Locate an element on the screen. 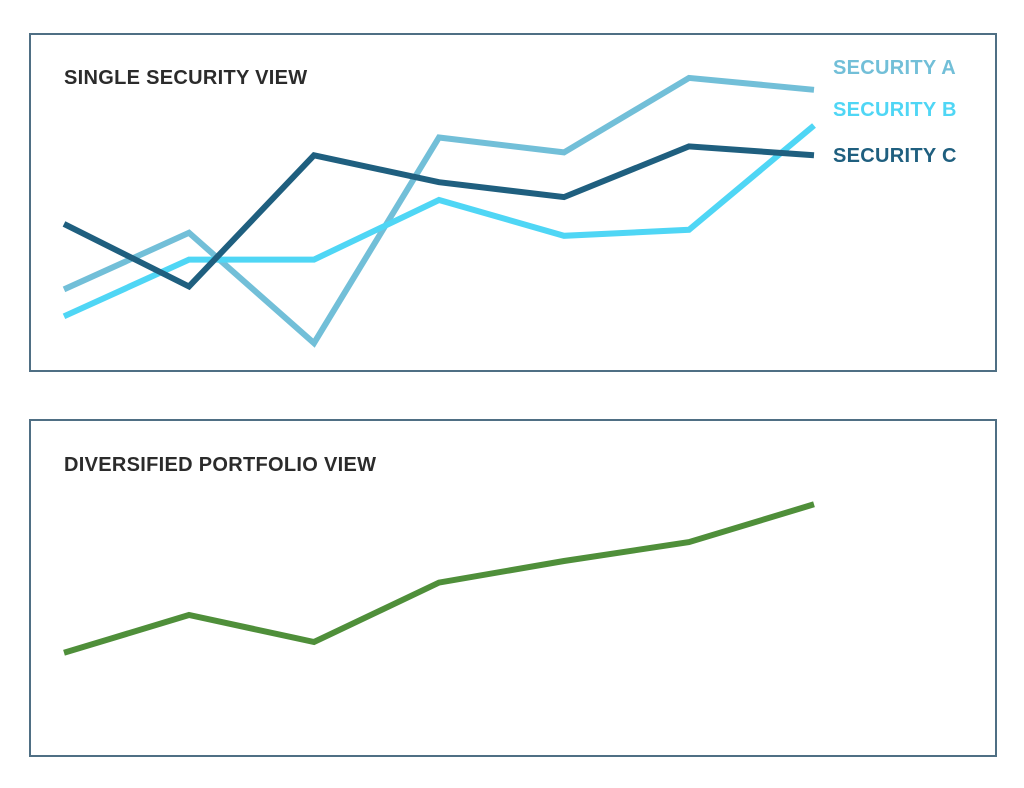 The height and width of the screenshot is (788, 1024). chart-title: SINGLE SECURITY VIEW is located at coordinates (186, 78).